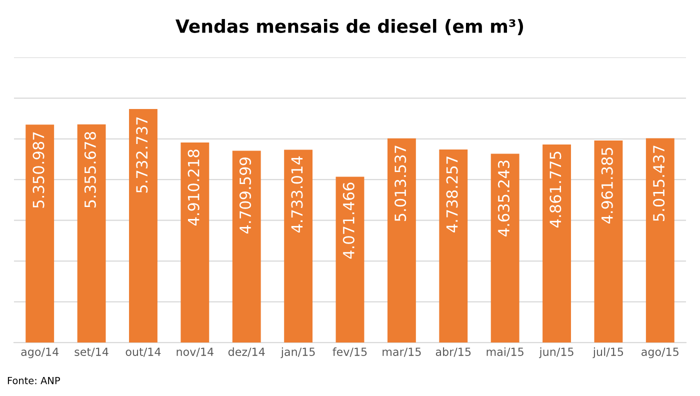 The height and width of the screenshot is (396, 700). Describe the element at coordinates (349, 352) in the screenshot. I see `x-tick-label: fev/15` at that location.